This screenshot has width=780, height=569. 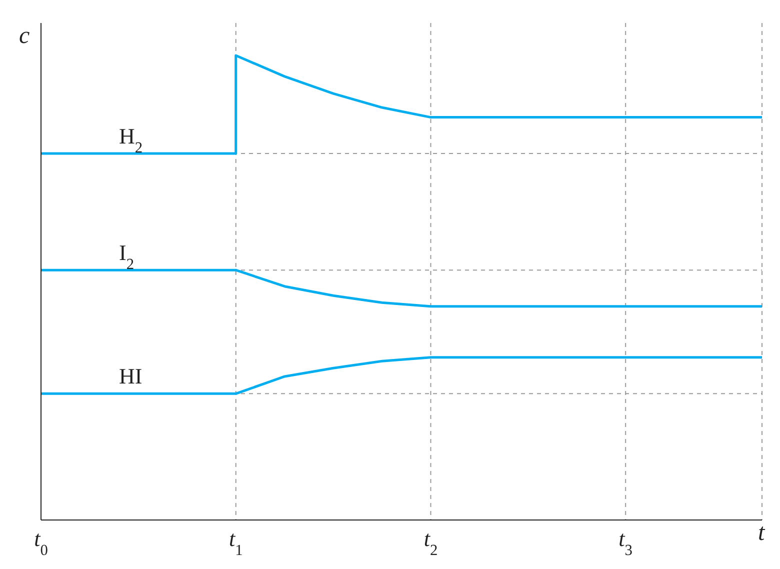 What do you see at coordinates (126, 256) in the screenshot?
I see `series-label: I$_{2}$` at bounding box center [126, 256].